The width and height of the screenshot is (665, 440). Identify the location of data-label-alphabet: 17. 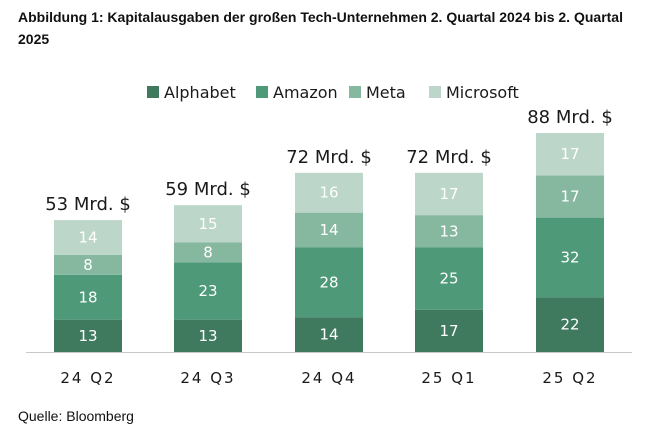
(448, 331).